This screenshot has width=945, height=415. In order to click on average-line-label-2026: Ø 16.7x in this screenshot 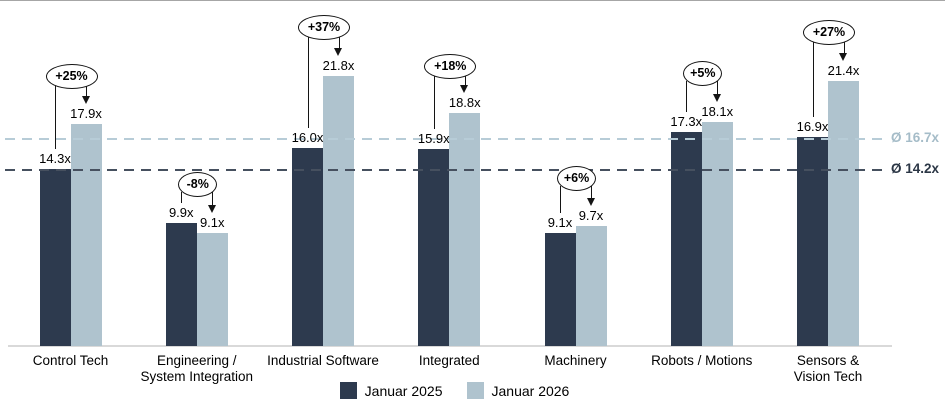, I will do `click(915, 138)`.